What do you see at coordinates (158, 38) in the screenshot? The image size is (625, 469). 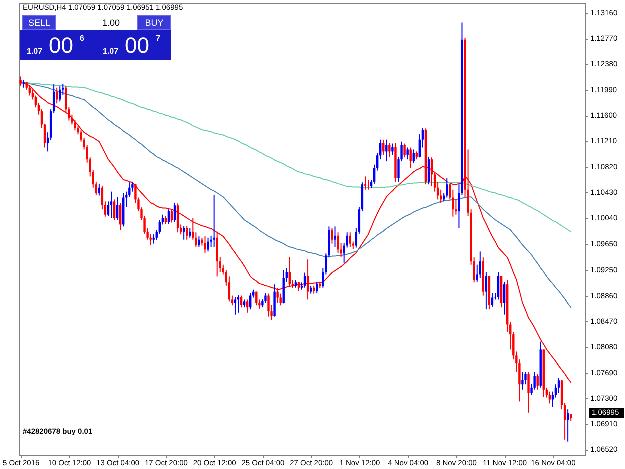 I see `annotation: 7` at bounding box center [158, 38].